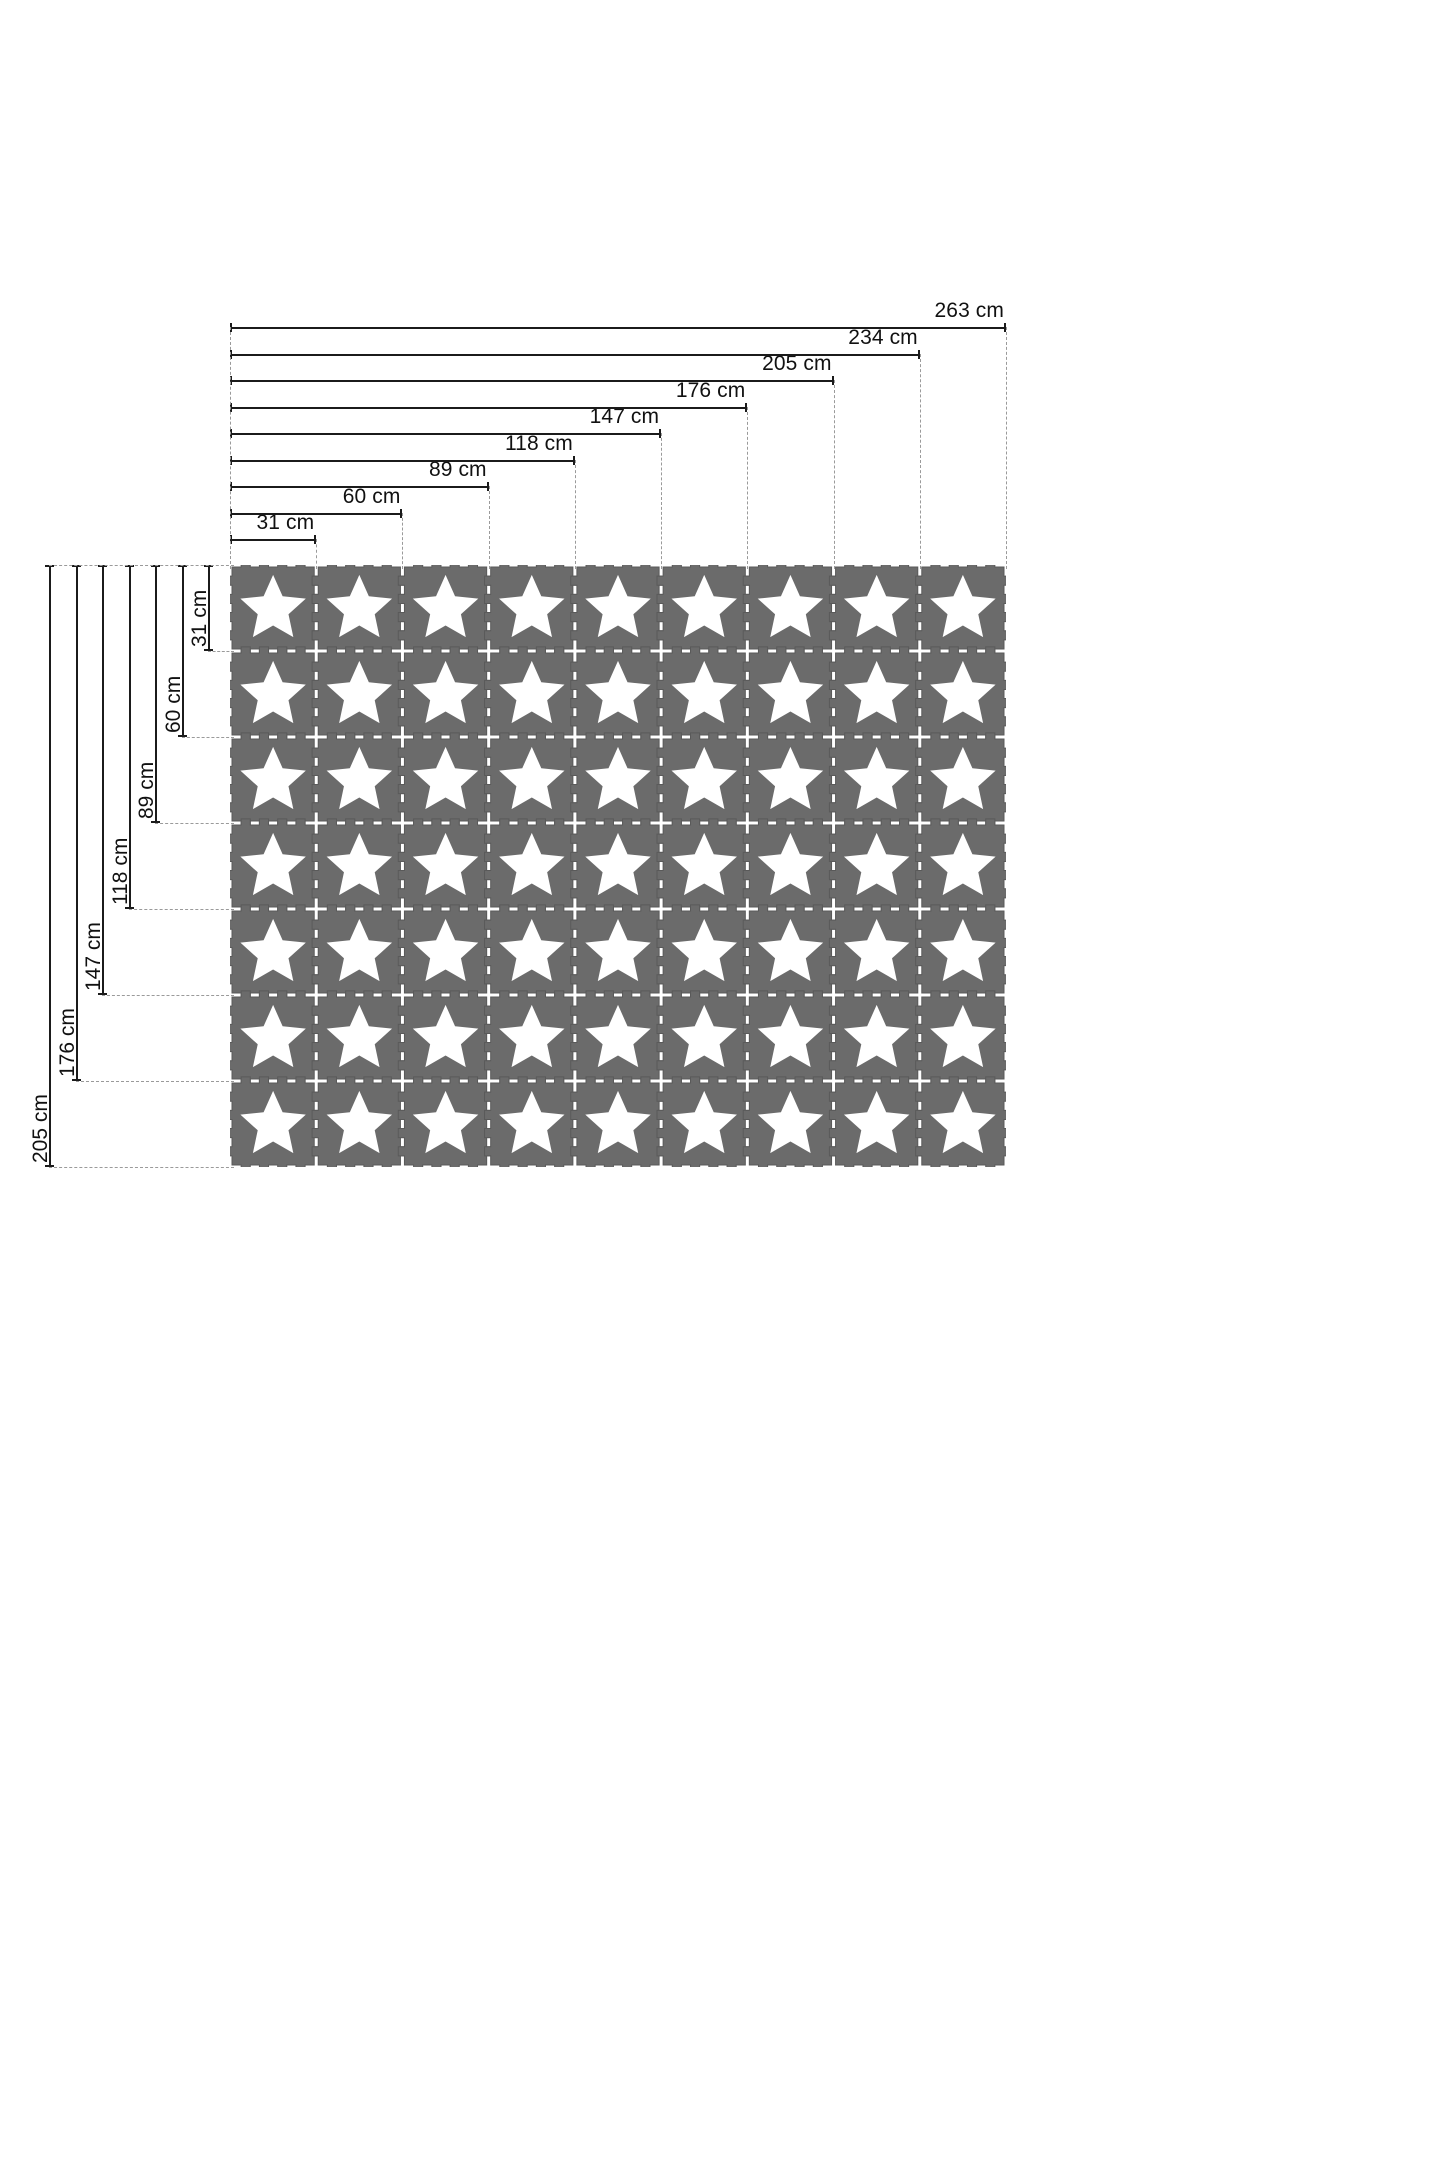 This screenshot has height=2160, width=1440. What do you see at coordinates (371, 496) in the screenshot?
I see `width-dimension-label: 60 cm` at bounding box center [371, 496].